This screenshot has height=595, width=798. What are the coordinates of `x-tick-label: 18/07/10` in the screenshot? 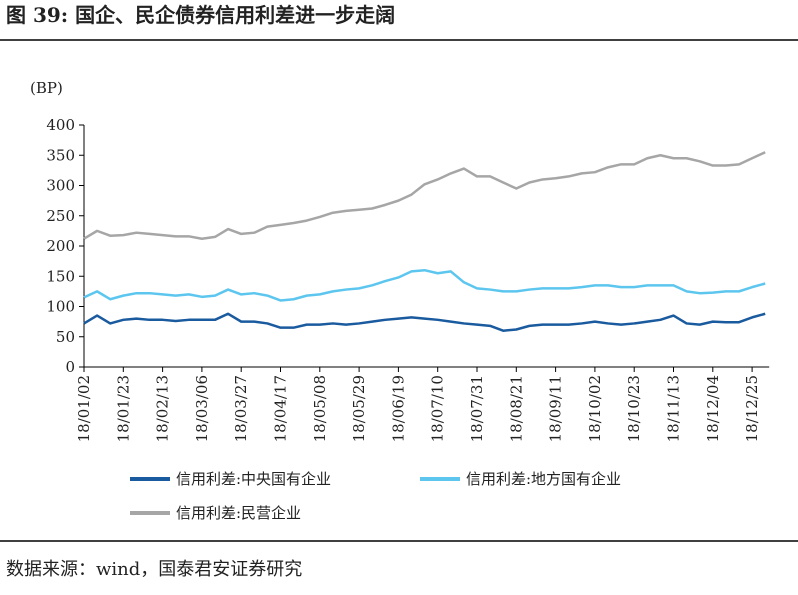 It's located at (438, 408).